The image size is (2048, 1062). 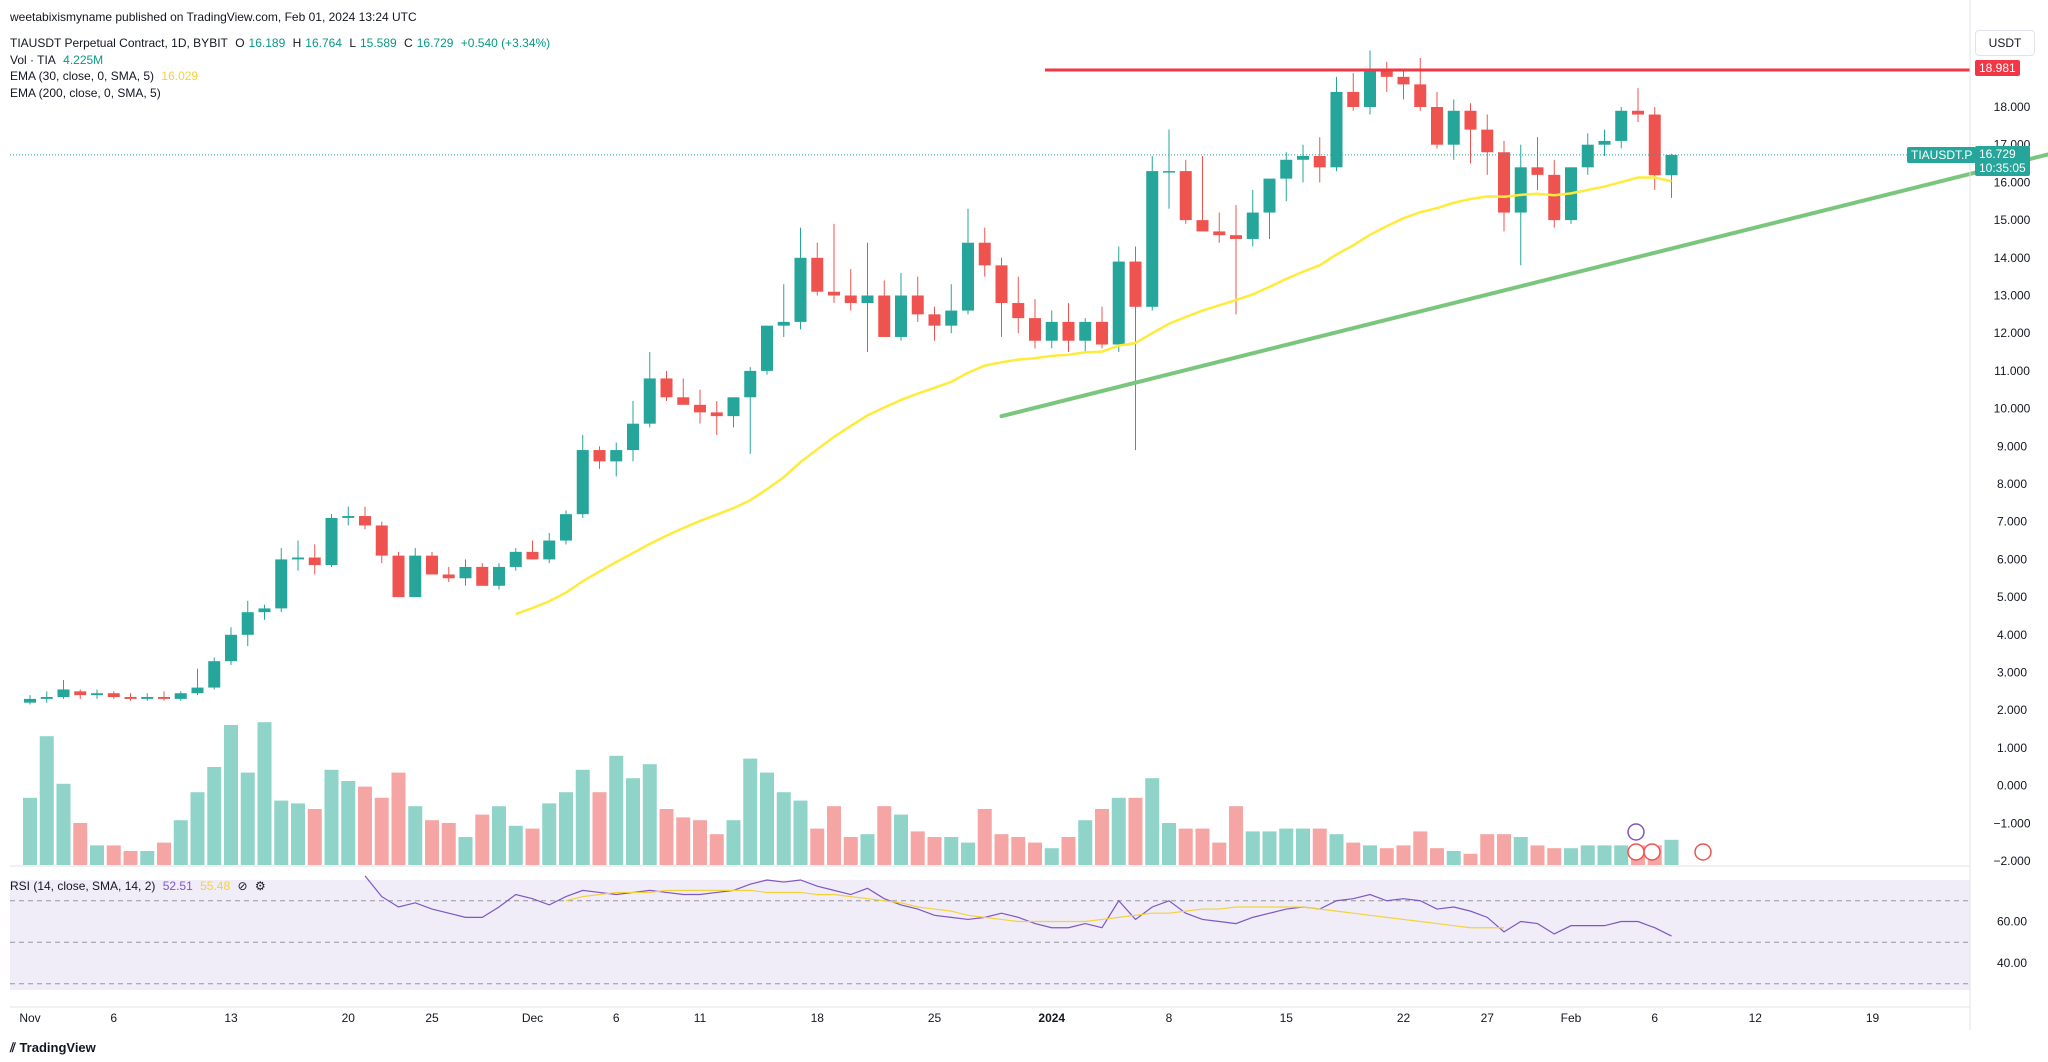 I want to click on rsi-label: RSI (14, close, SMA, 14, 2), so click(x=83, y=886).